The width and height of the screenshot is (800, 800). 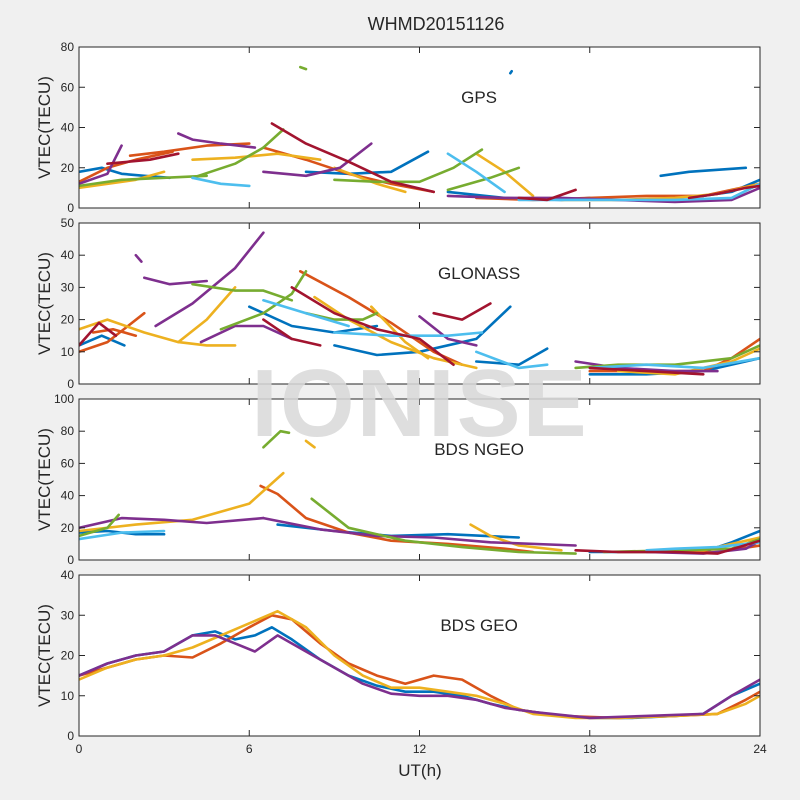 I want to click on x-axis-label: UT(h), so click(x=419, y=770).